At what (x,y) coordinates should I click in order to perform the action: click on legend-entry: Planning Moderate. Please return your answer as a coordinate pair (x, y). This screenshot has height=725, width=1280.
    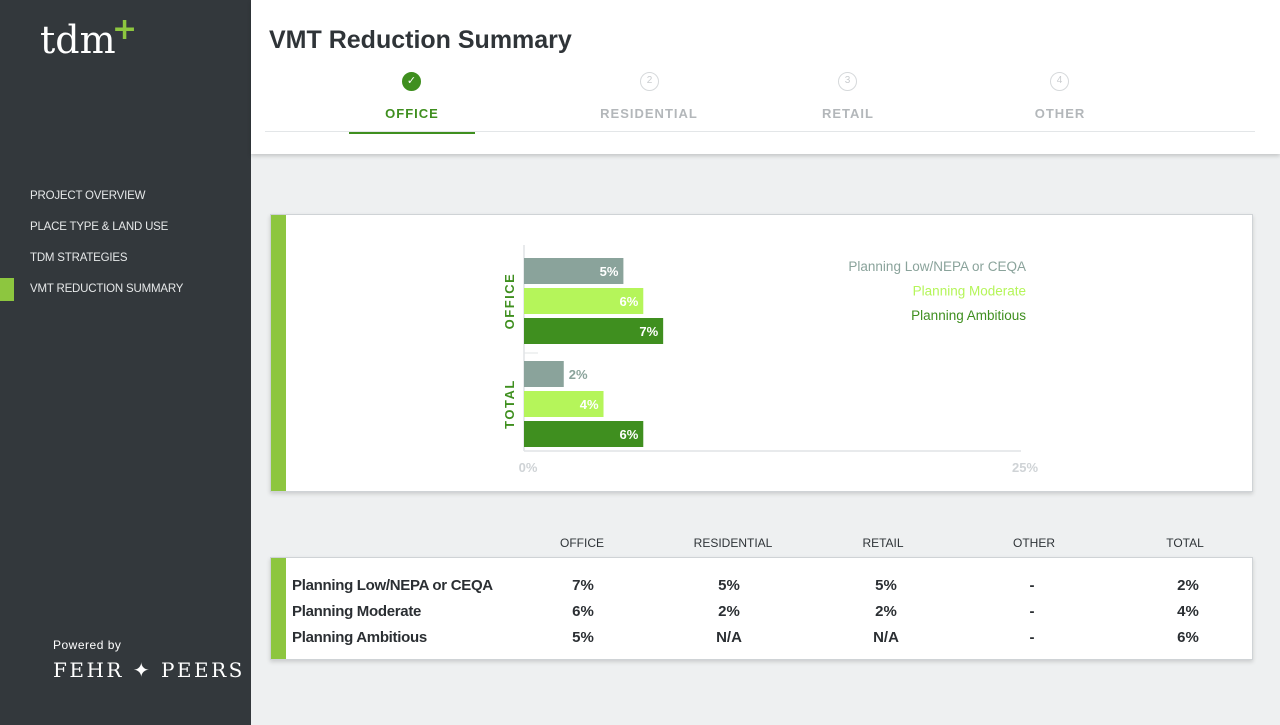
    Looking at the image, I should click on (969, 291).